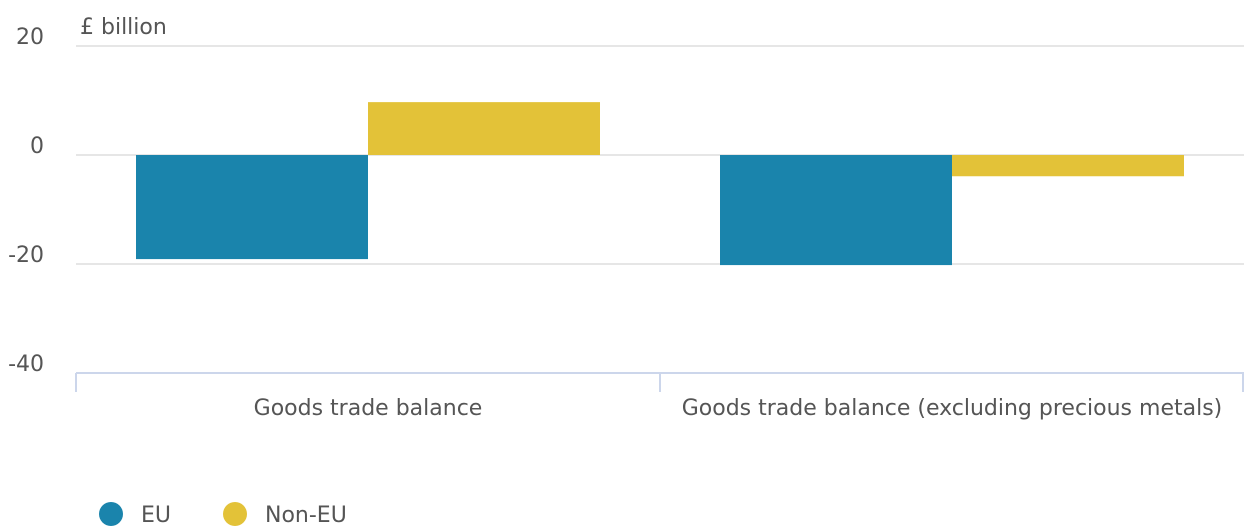  Describe the element at coordinates (26, 255) in the screenshot. I see `y-tick-label: -20` at that location.